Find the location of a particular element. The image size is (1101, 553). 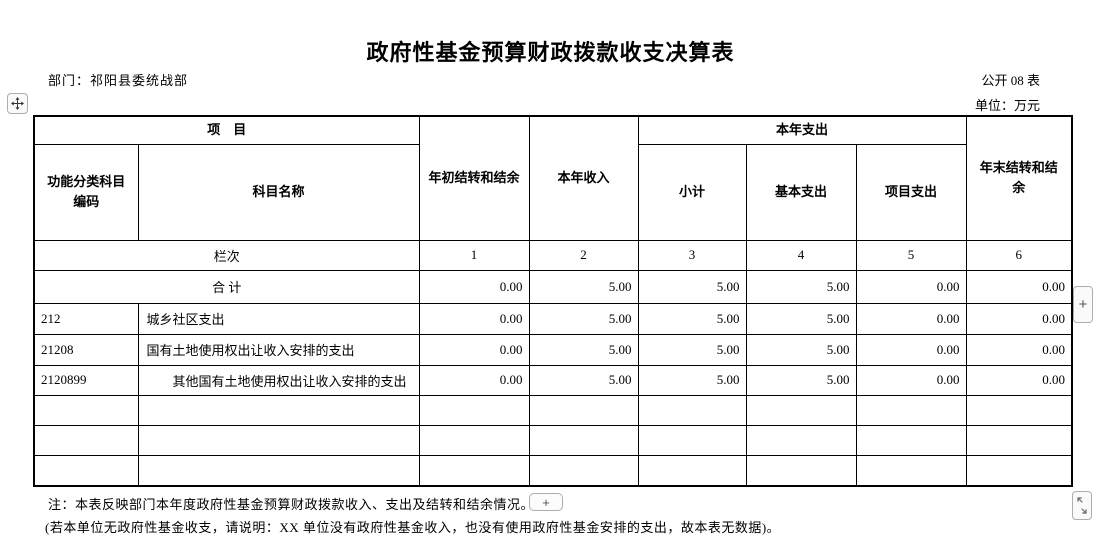

resize-icon is located at coordinates (1082, 505).